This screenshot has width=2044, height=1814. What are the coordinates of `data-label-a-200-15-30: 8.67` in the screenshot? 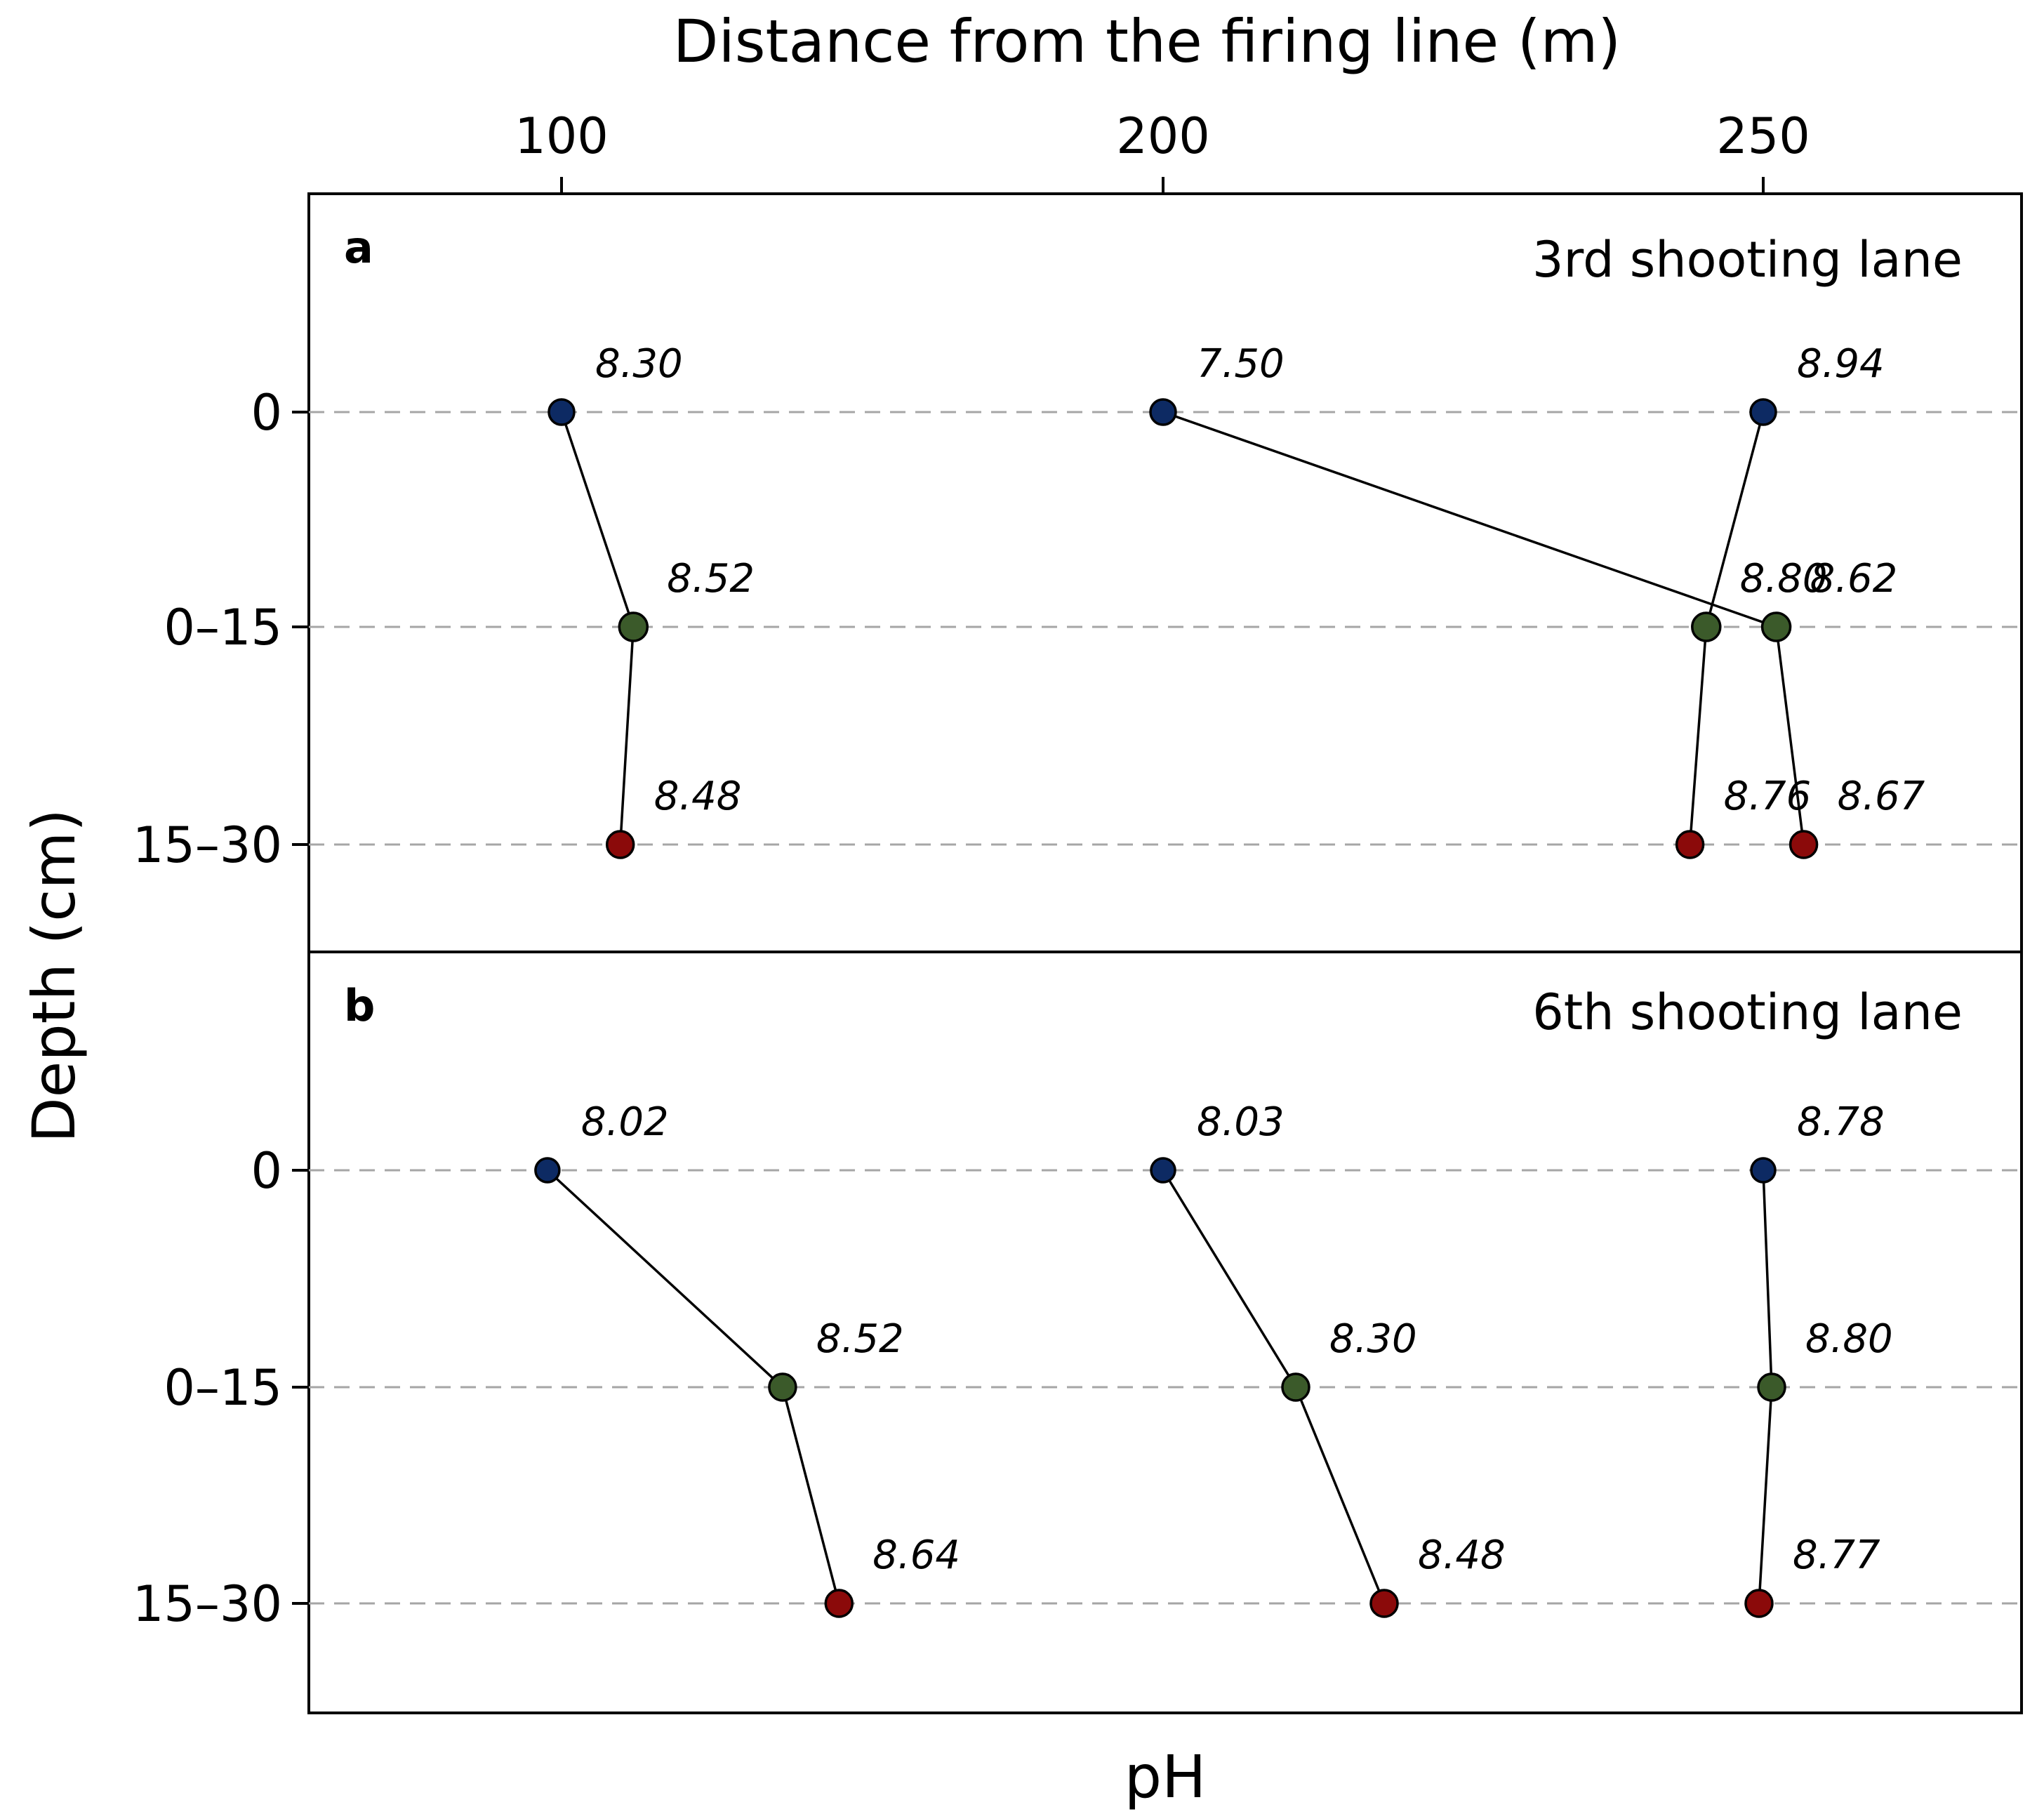 It's located at (1881, 796).